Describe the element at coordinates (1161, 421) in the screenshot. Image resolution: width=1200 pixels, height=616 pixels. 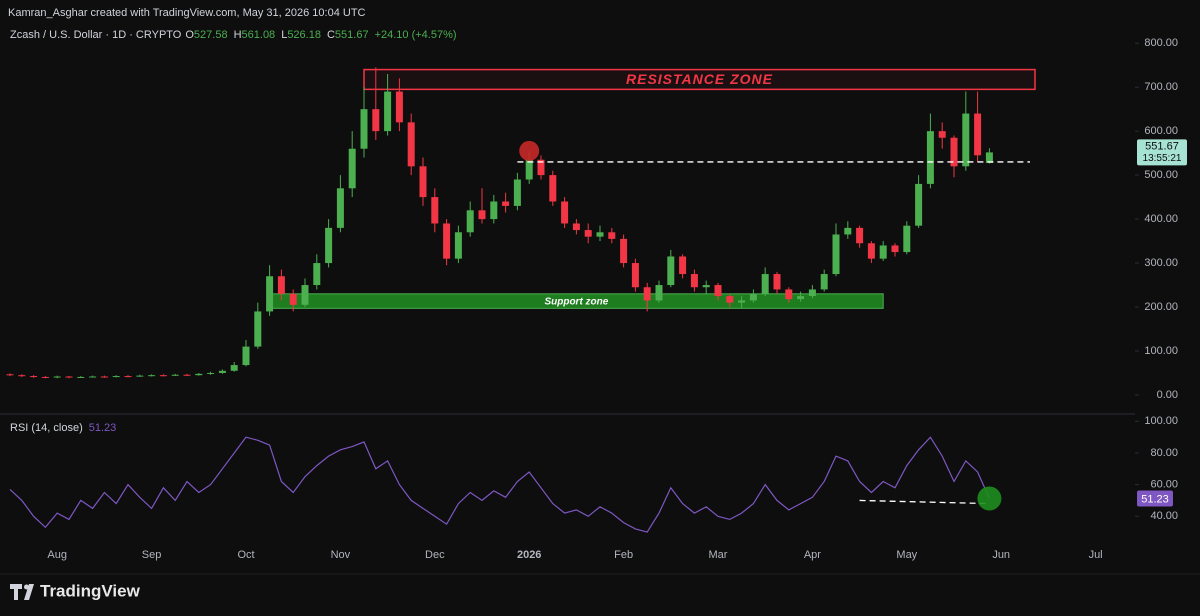
I see `rsi-tick-label: 100.00` at that location.